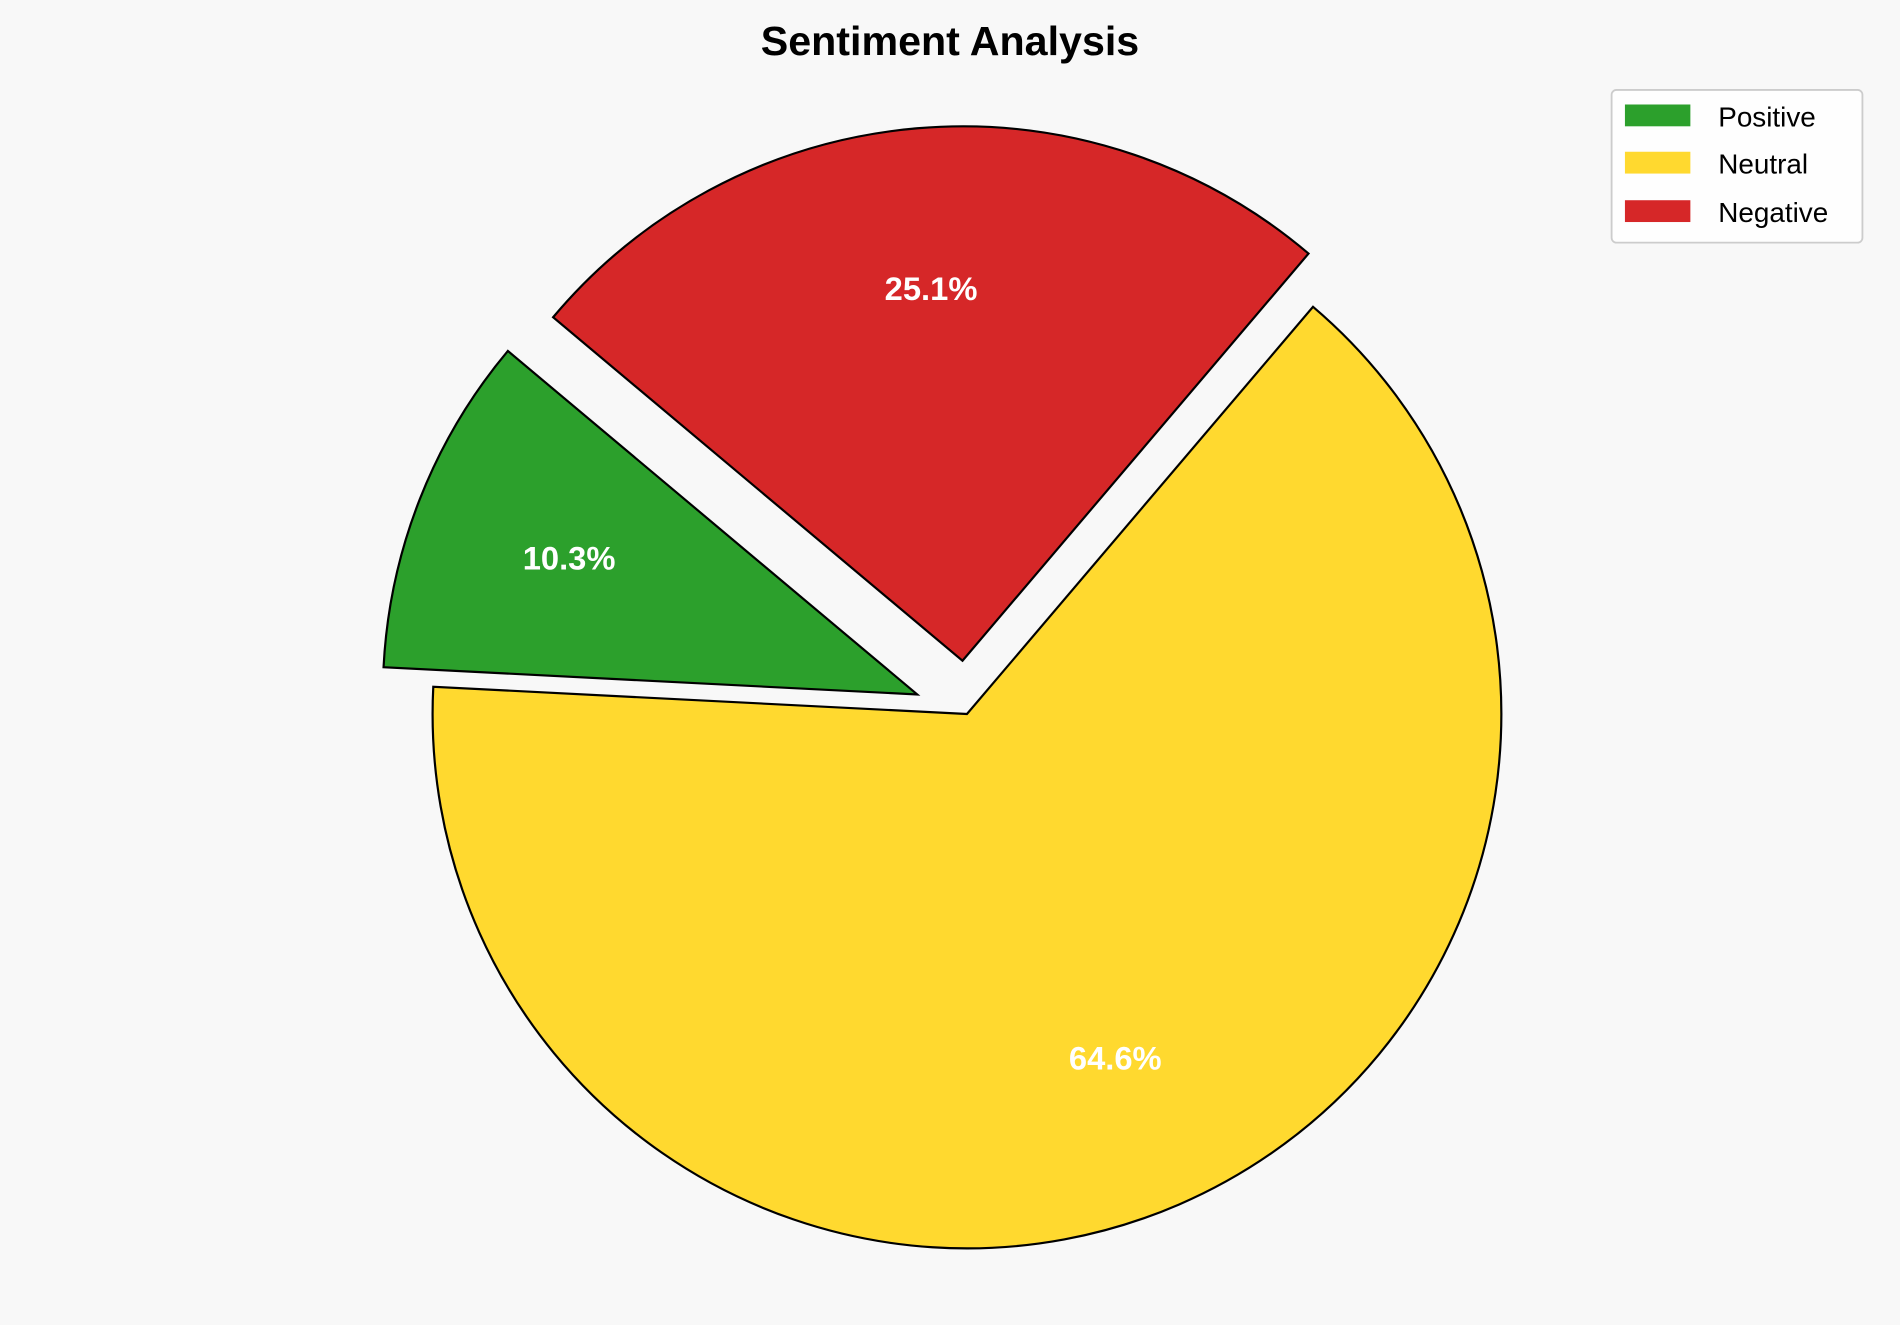 The image size is (1900, 1325). Describe the element at coordinates (1773, 212) in the screenshot. I see `legend-label-negative: Negative` at that location.